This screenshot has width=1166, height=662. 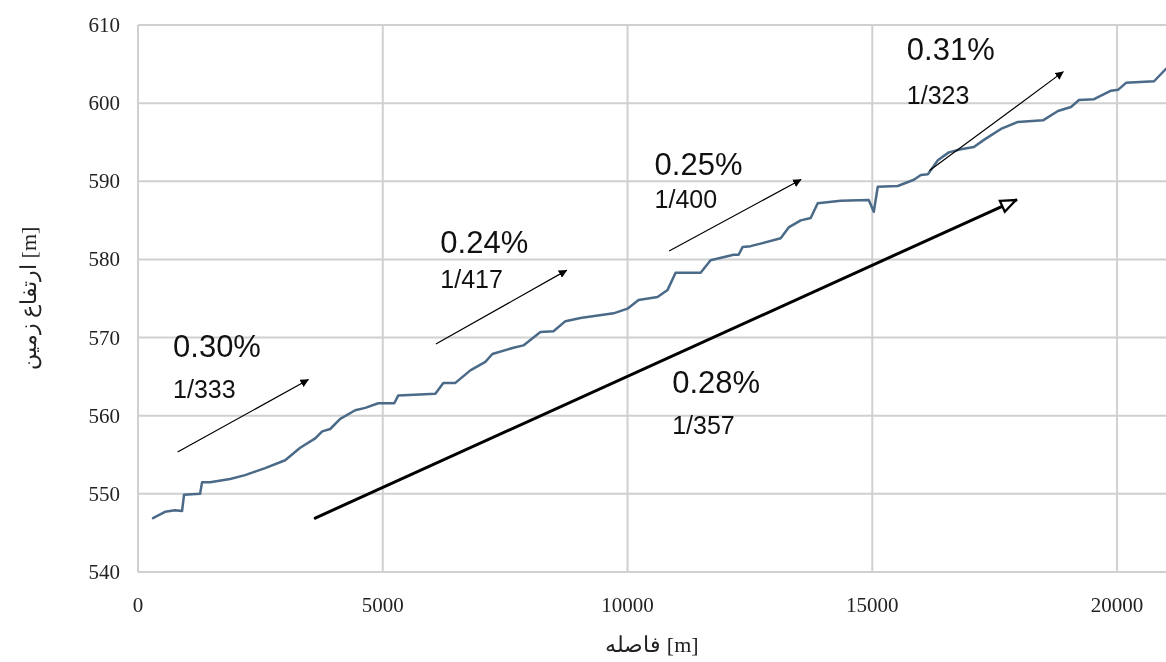 I want to click on y-tick-label: 580, so click(x=104, y=259).